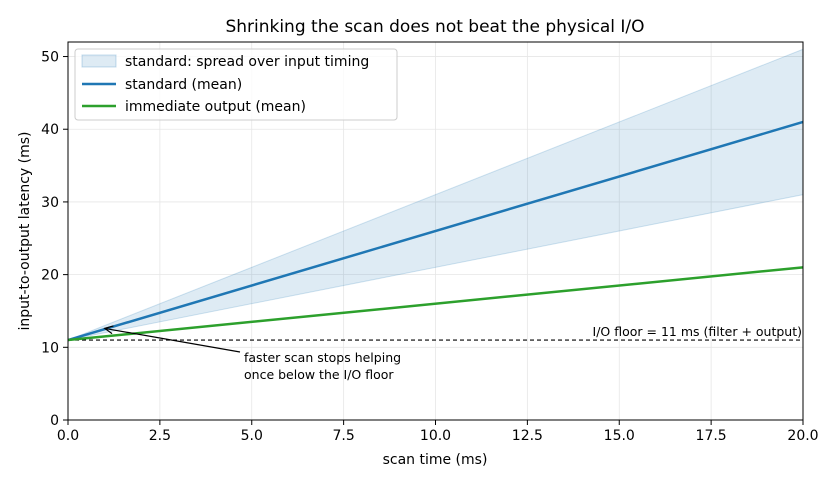 The image size is (836, 484). Describe the element at coordinates (99, 61) in the screenshot. I see `legend-swatch-band` at that location.